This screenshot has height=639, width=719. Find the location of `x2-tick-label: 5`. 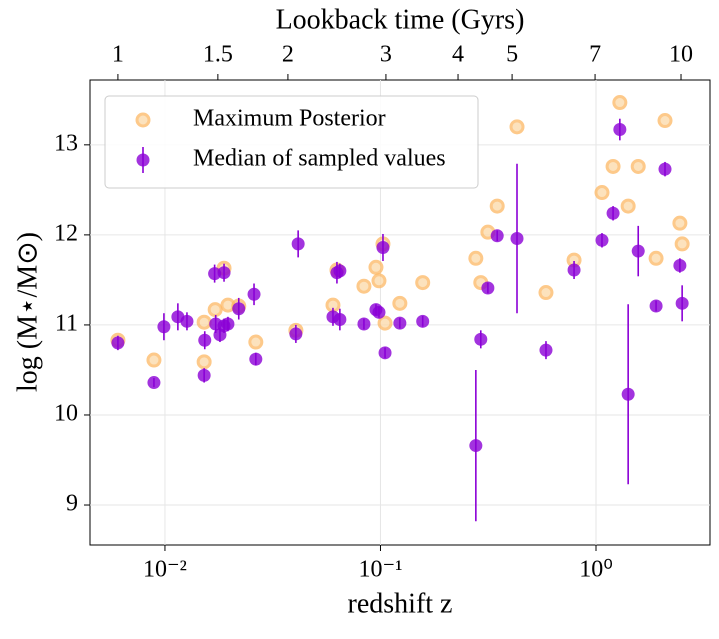

x2-tick-label: 5 is located at coordinates (512, 55).